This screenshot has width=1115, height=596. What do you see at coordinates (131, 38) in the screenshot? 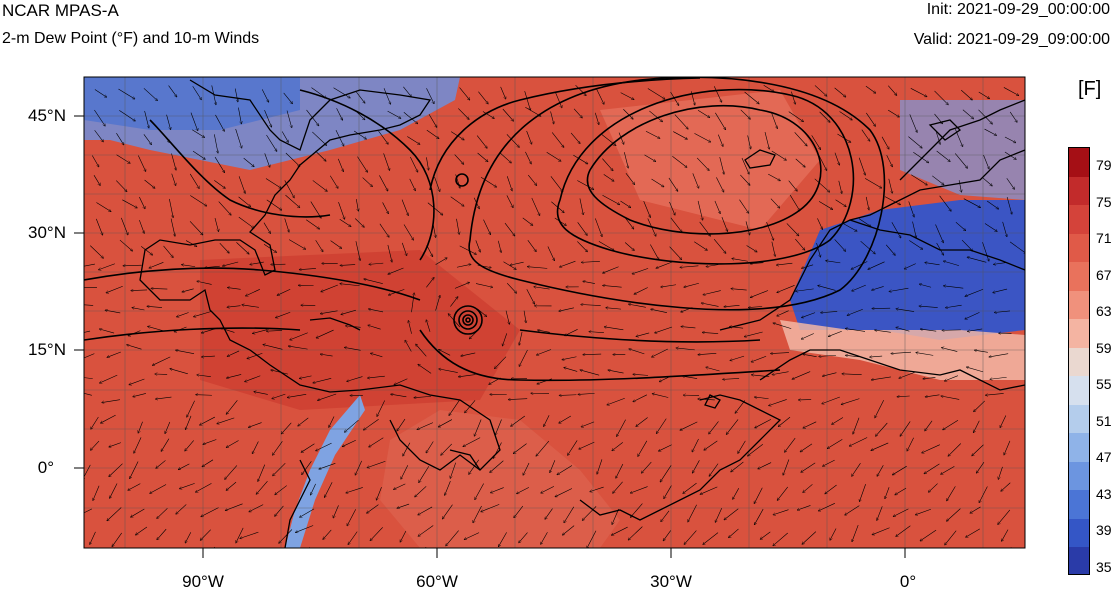
I see `subtitle: 2-m Dew Point (°F) and 10-m Winds` at bounding box center [131, 38].